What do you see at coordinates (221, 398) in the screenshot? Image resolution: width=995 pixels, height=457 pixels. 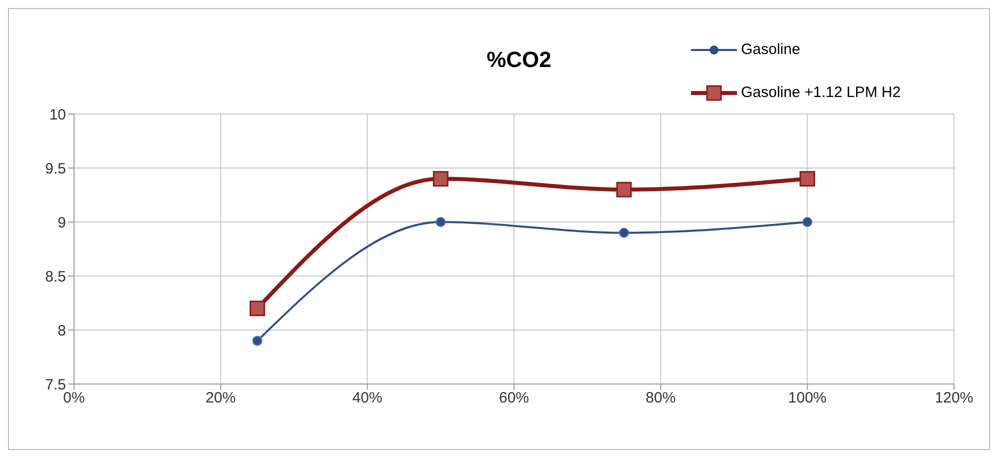 I see `x-tick-label: 20%` at bounding box center [221, 398].